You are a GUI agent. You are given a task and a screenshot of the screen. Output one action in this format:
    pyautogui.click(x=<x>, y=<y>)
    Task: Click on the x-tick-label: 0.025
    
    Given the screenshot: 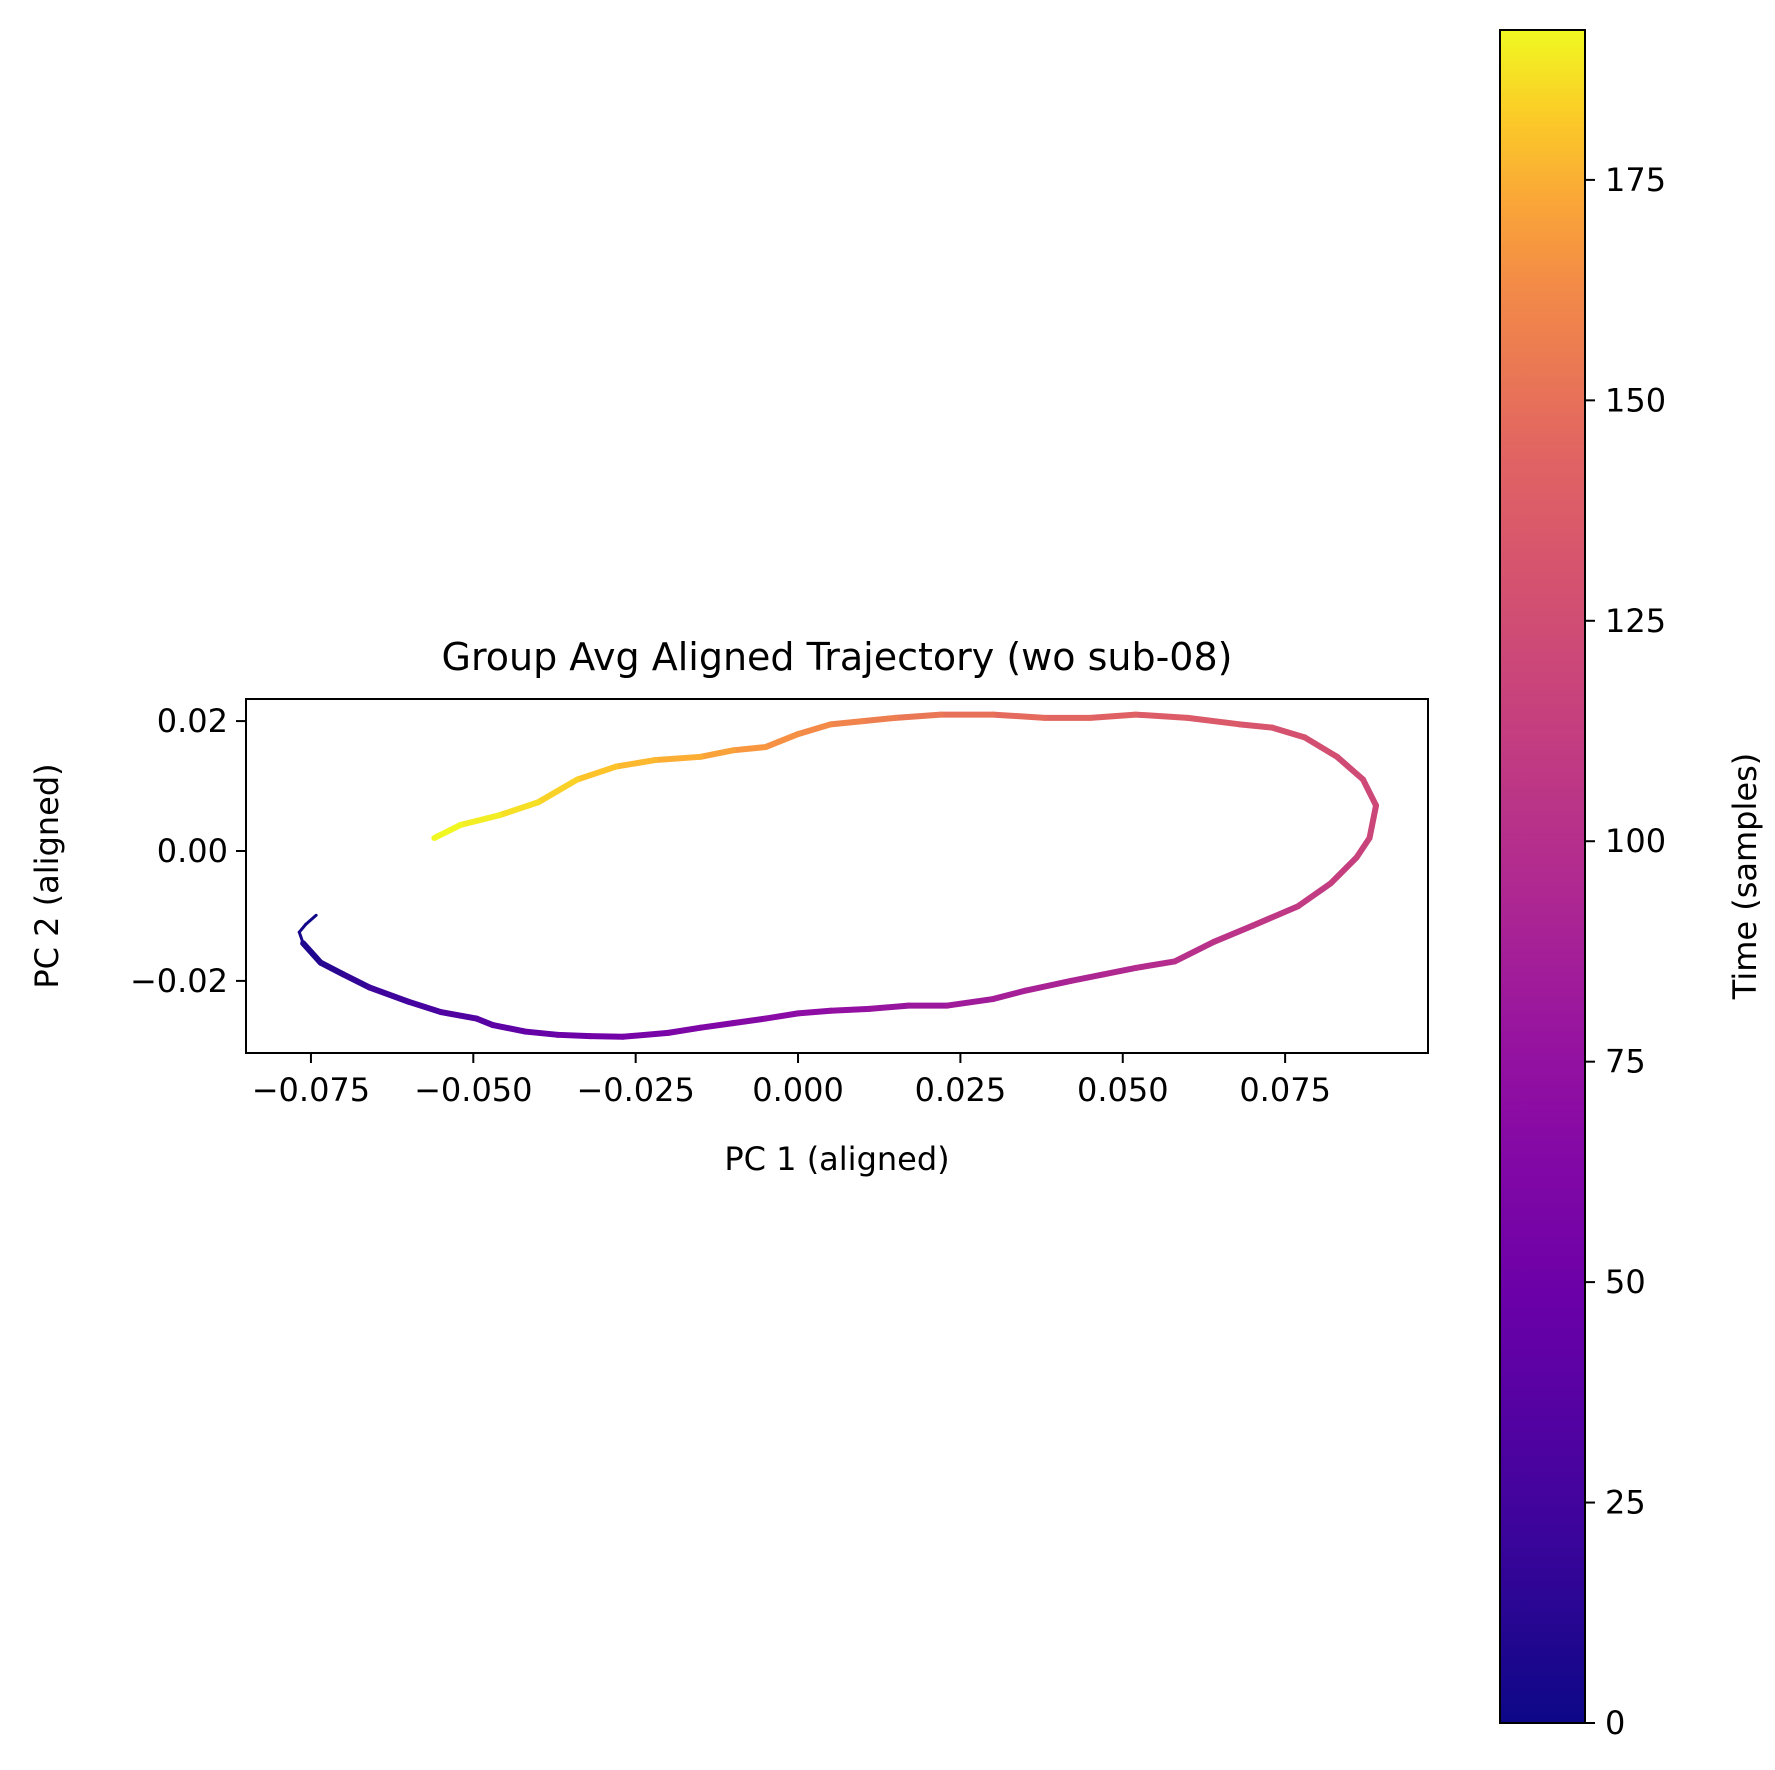 What is the action you would take?
    pyautogui.click(x=961, y=1090)
    